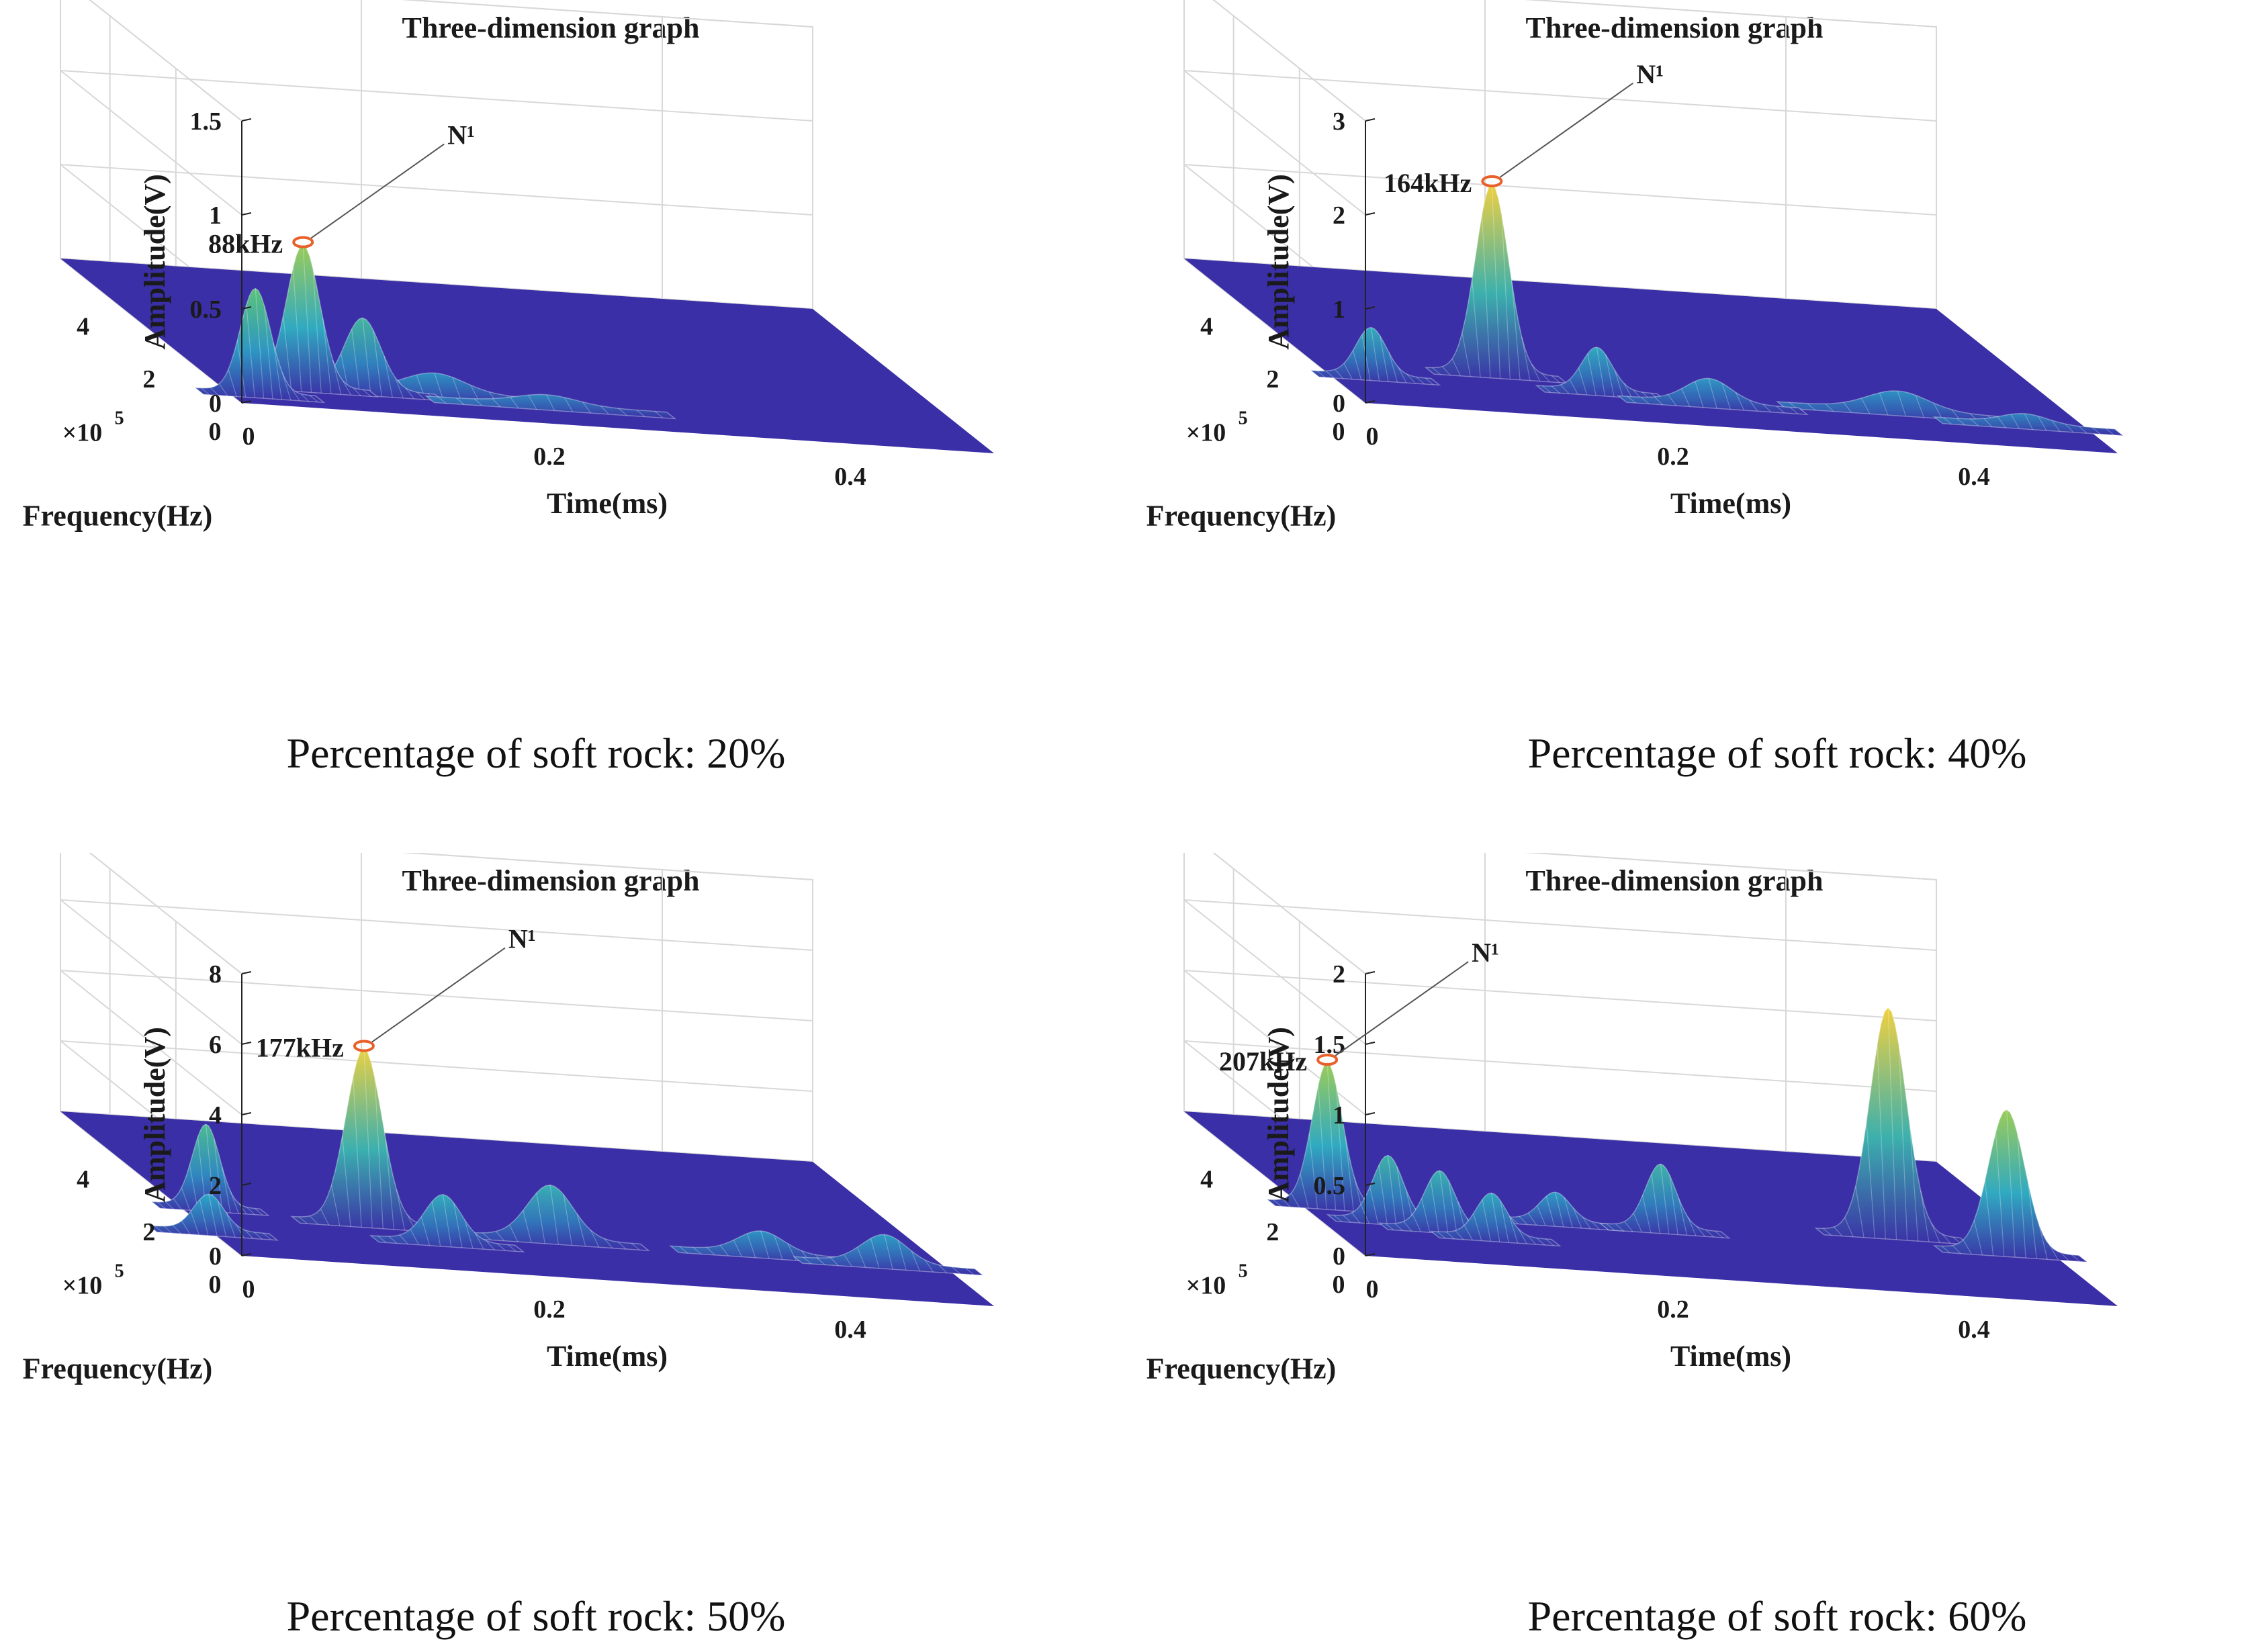 The width and height of the screenshot is (2248, 1652). I want to click on annotation-frequency: 177kHz, so click(300, 1048).